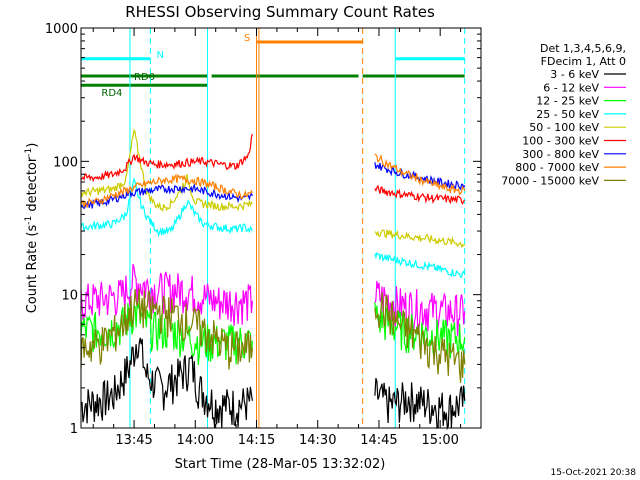 This screenshot has width=640, height=480. I want to click on x-tick-label: 14:30, so click(317, 440).